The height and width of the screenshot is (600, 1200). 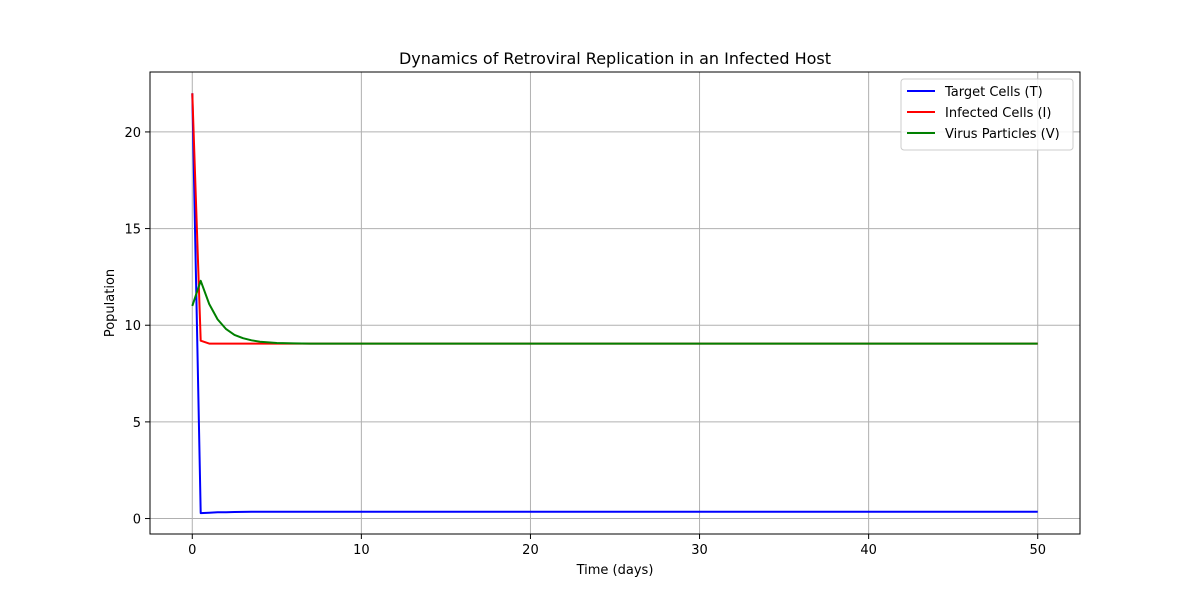 What do you see at coordinates (1002, 134) in the screenshot?
I see `legend-label: Virus Particles (V)` at bounding box center [1002, 134].